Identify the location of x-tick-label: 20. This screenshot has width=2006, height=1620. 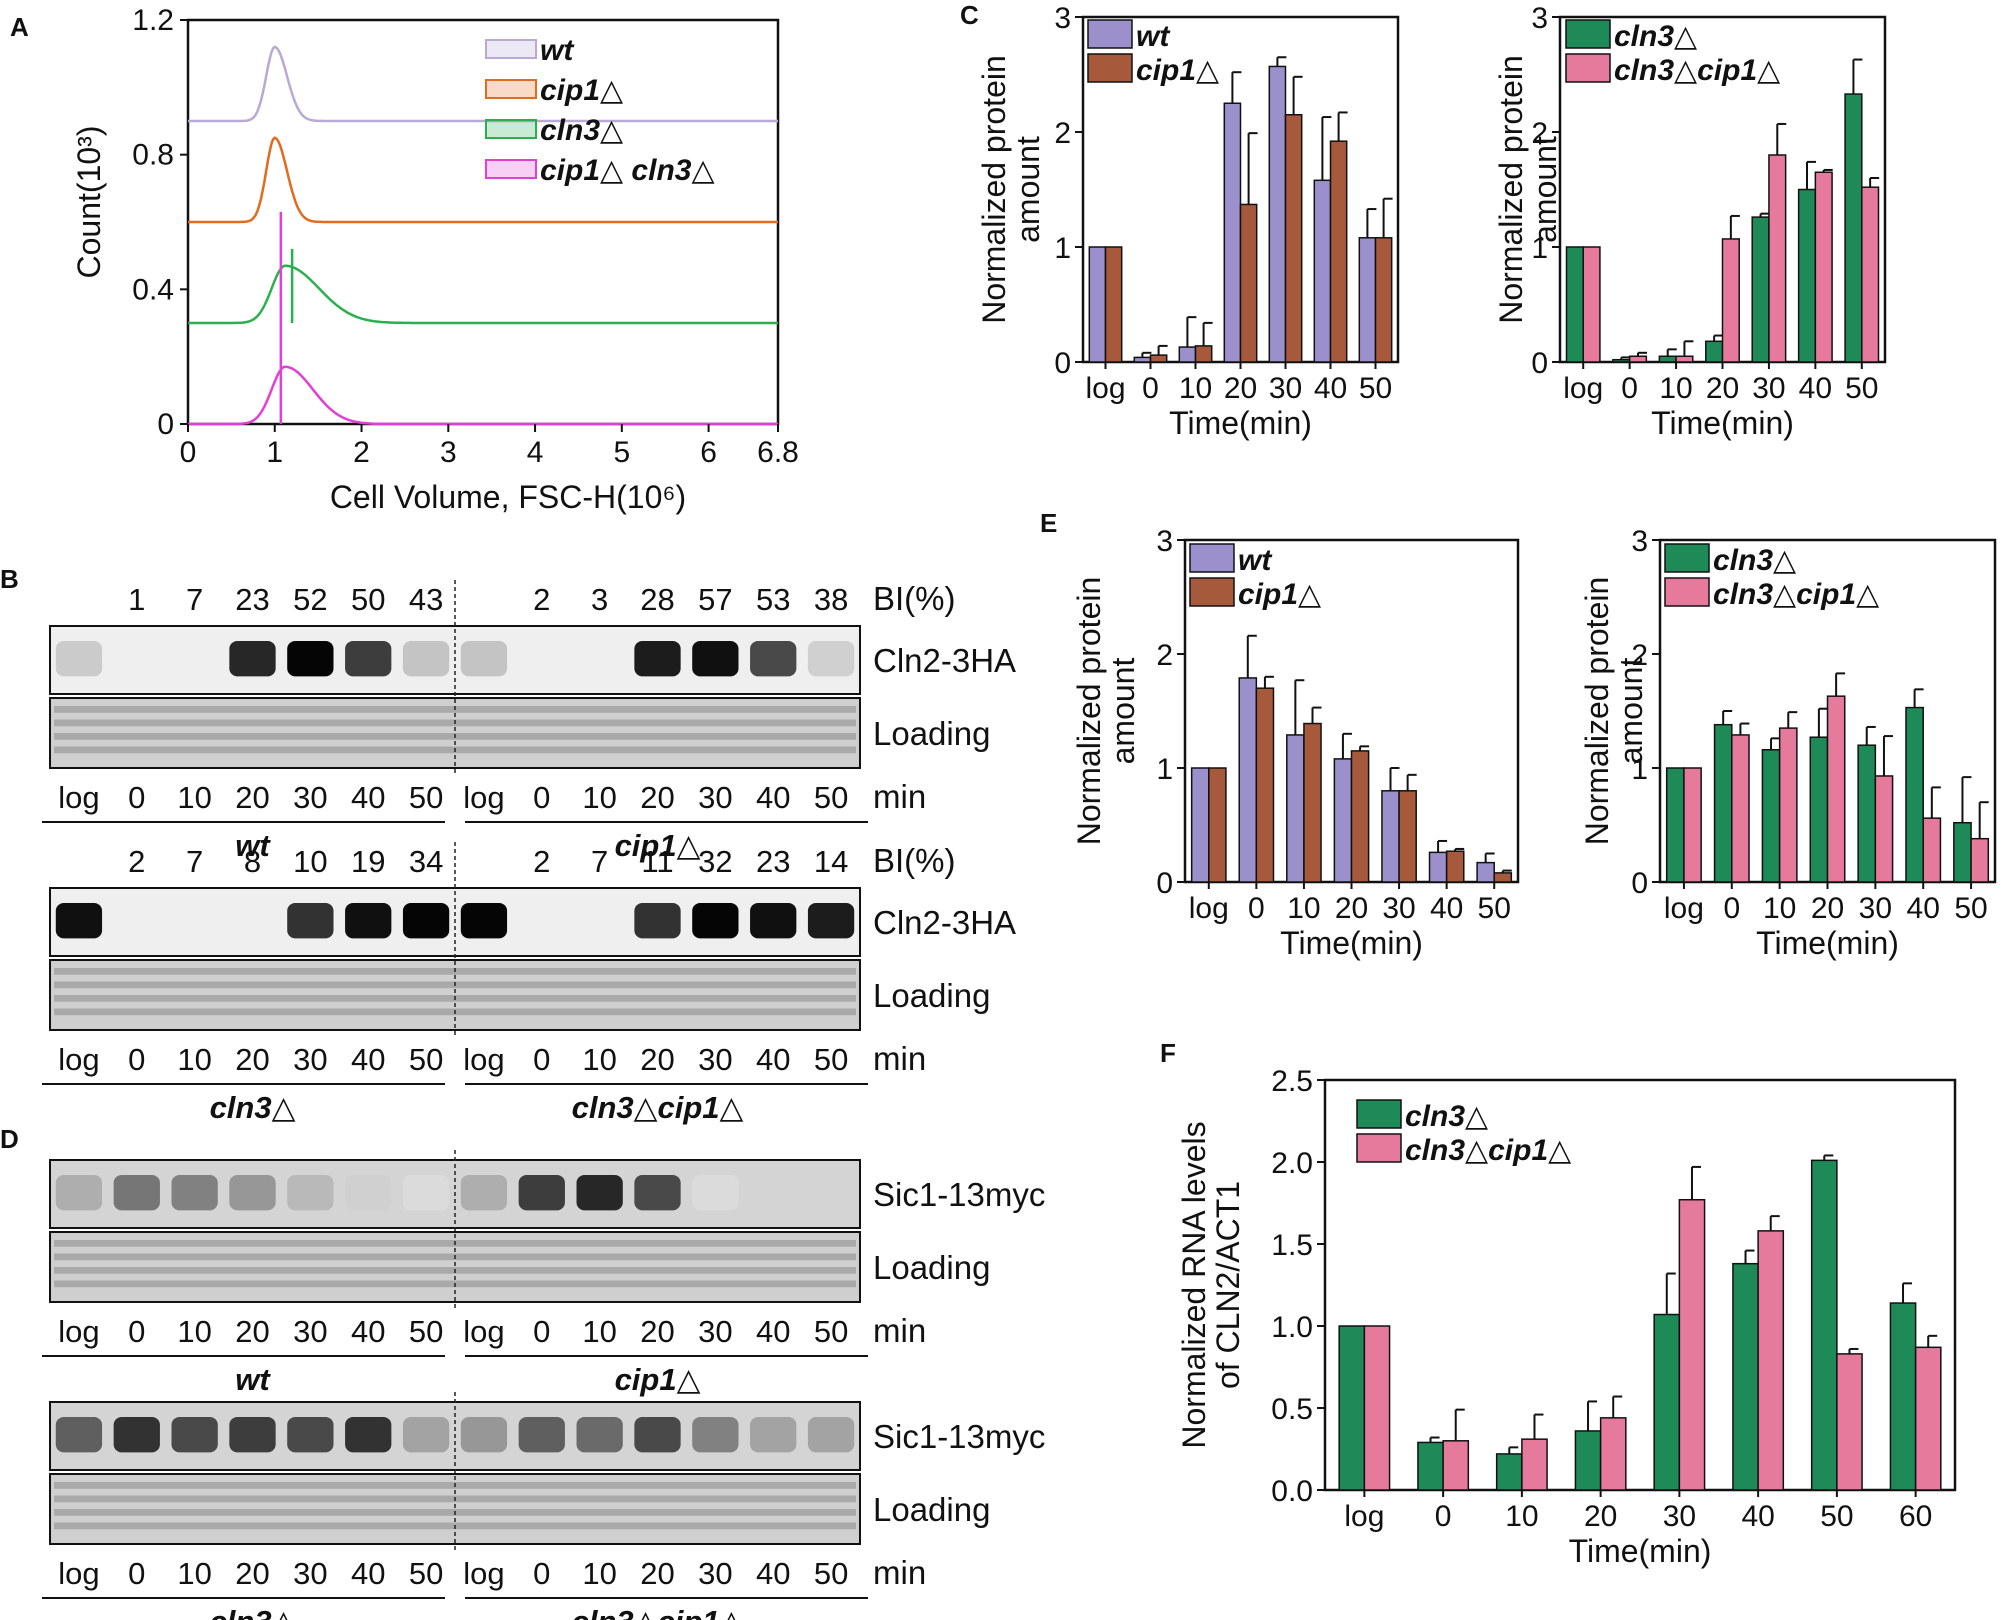
(1600, 1516).